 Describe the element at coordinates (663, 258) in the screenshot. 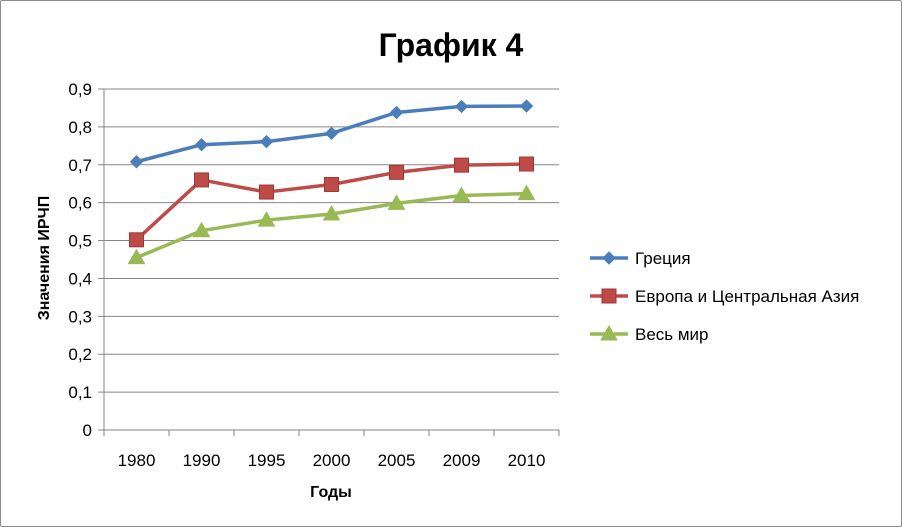

I see `legend-label: Греция` at that location.